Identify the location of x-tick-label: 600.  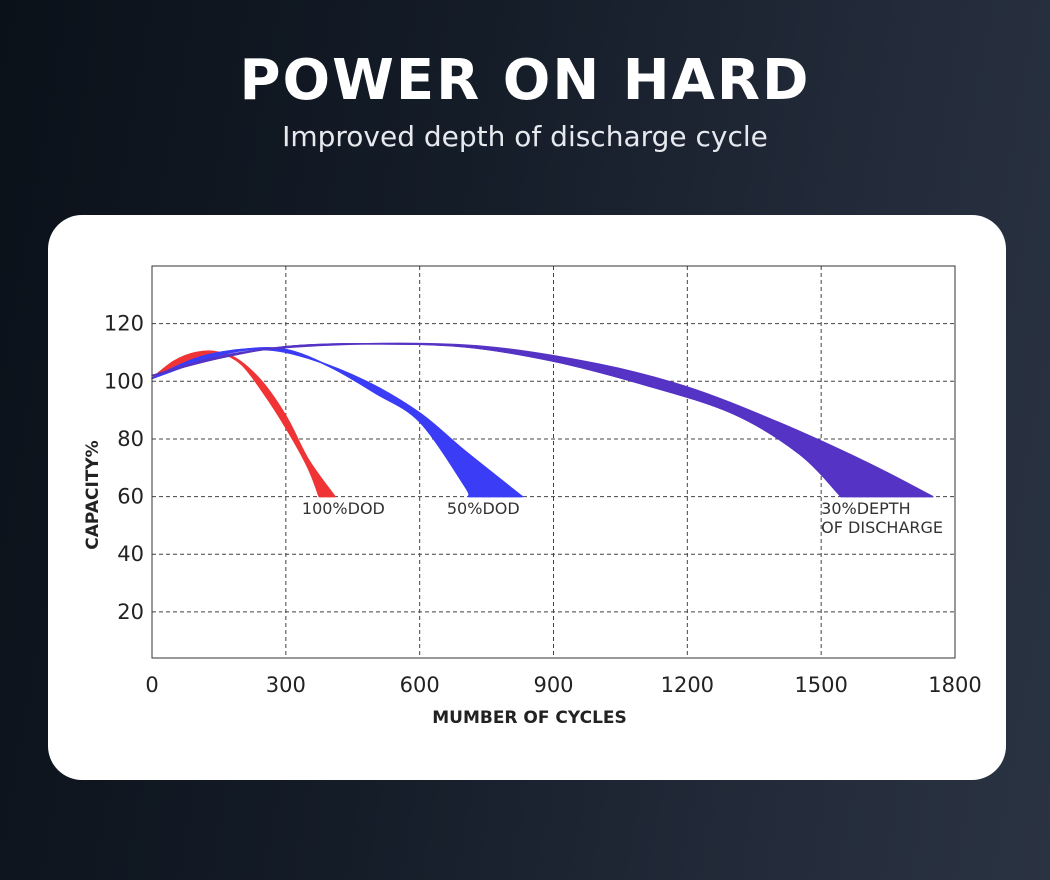
(420, 685).